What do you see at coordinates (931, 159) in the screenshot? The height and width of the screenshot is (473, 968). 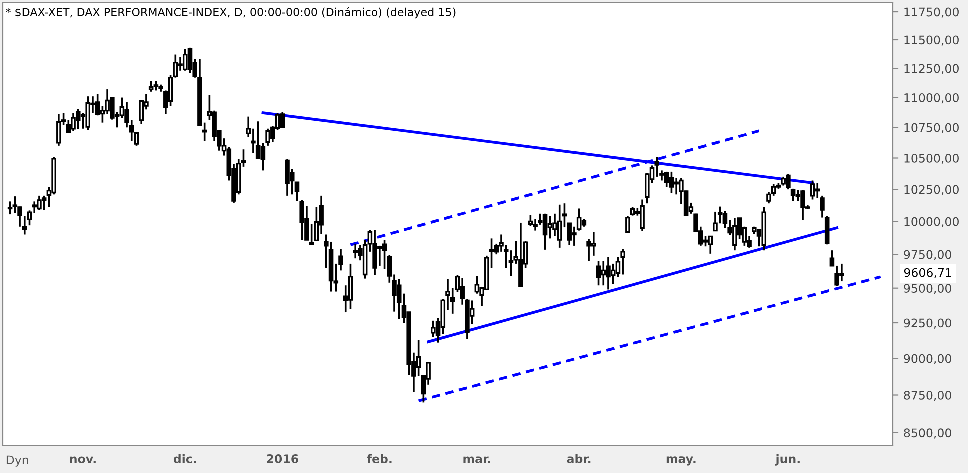 I see `y-tick-label: 10500,00` at bounding box center [931, 159].